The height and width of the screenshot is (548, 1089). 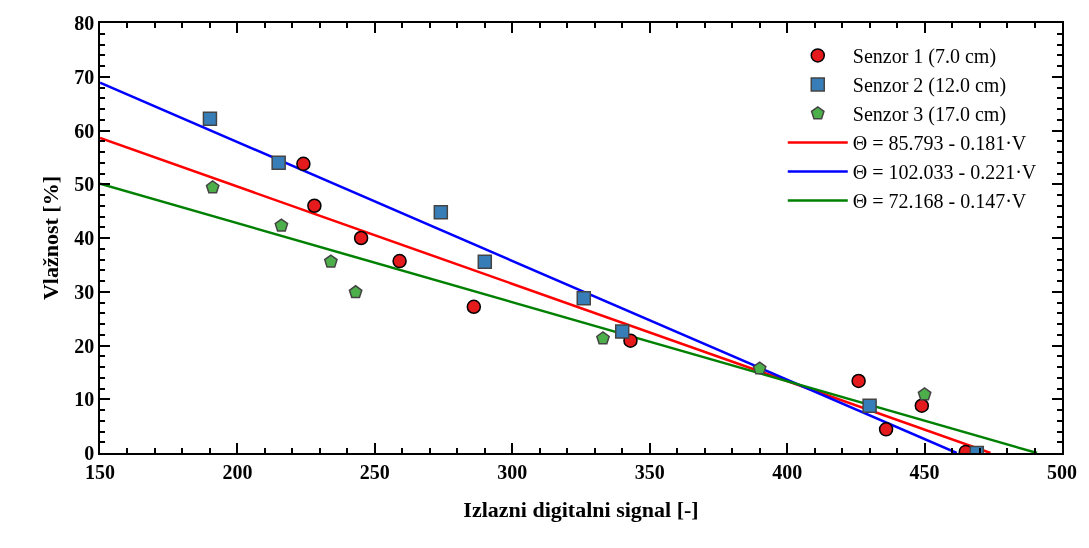 What do you see at coordinates (84, 291) in the screenshot?
I see `y-tick-label: 30` at bounding box center [84, 291].